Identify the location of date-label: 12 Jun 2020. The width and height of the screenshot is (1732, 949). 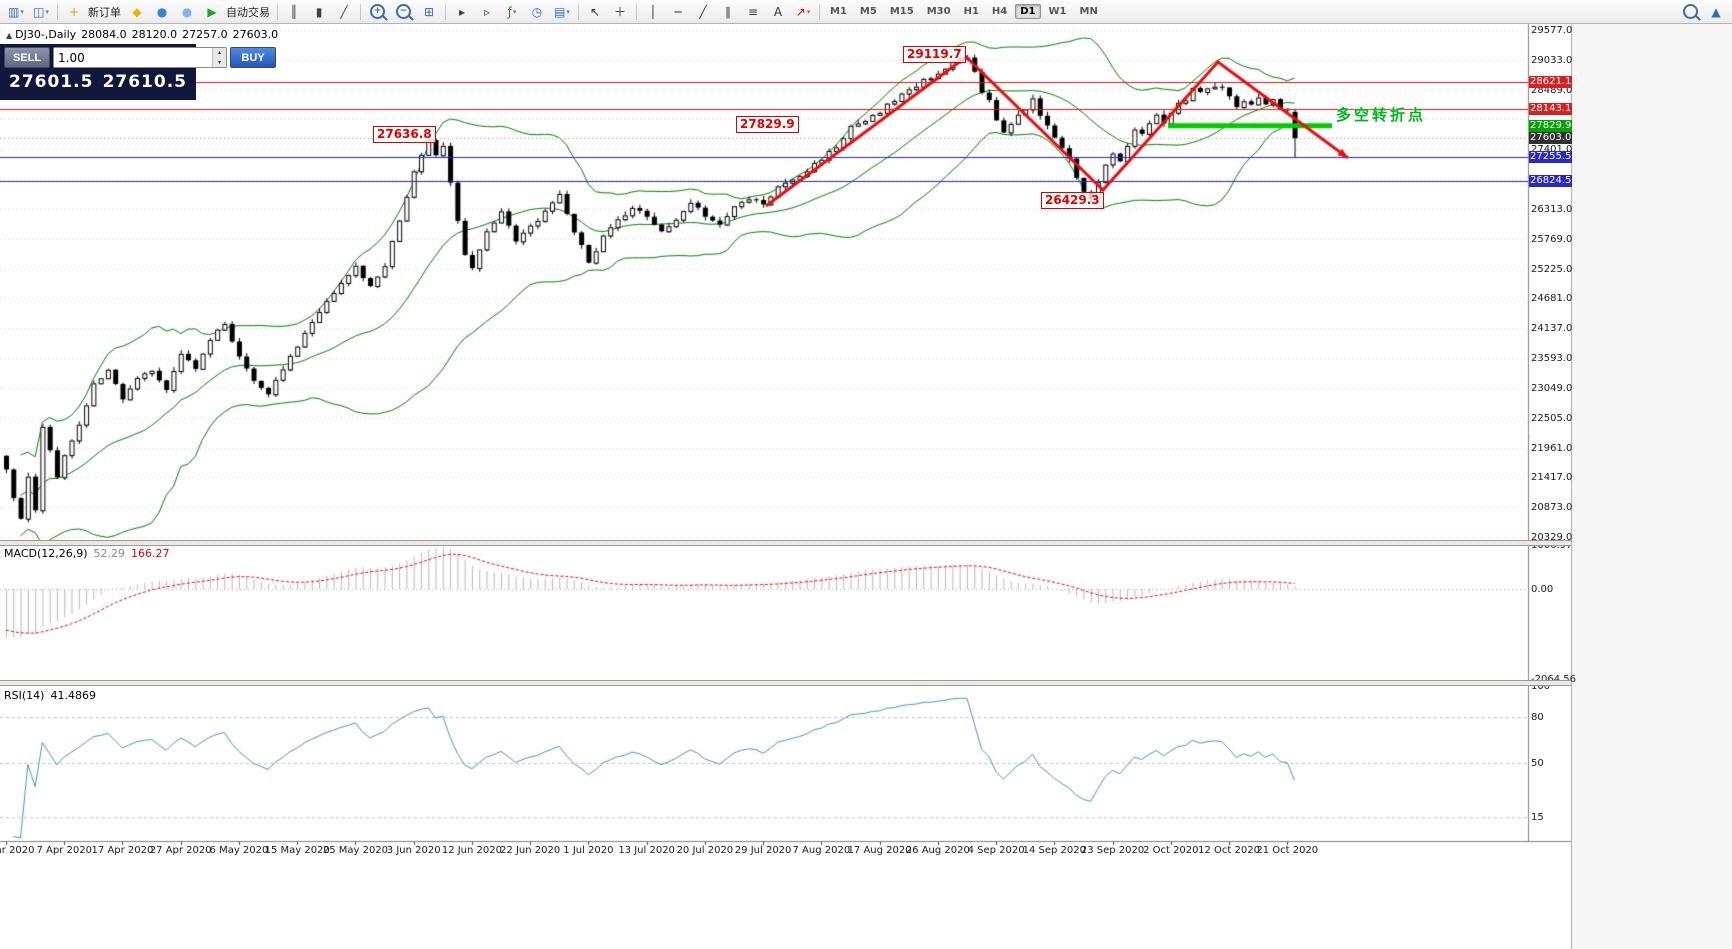
(471, 850).